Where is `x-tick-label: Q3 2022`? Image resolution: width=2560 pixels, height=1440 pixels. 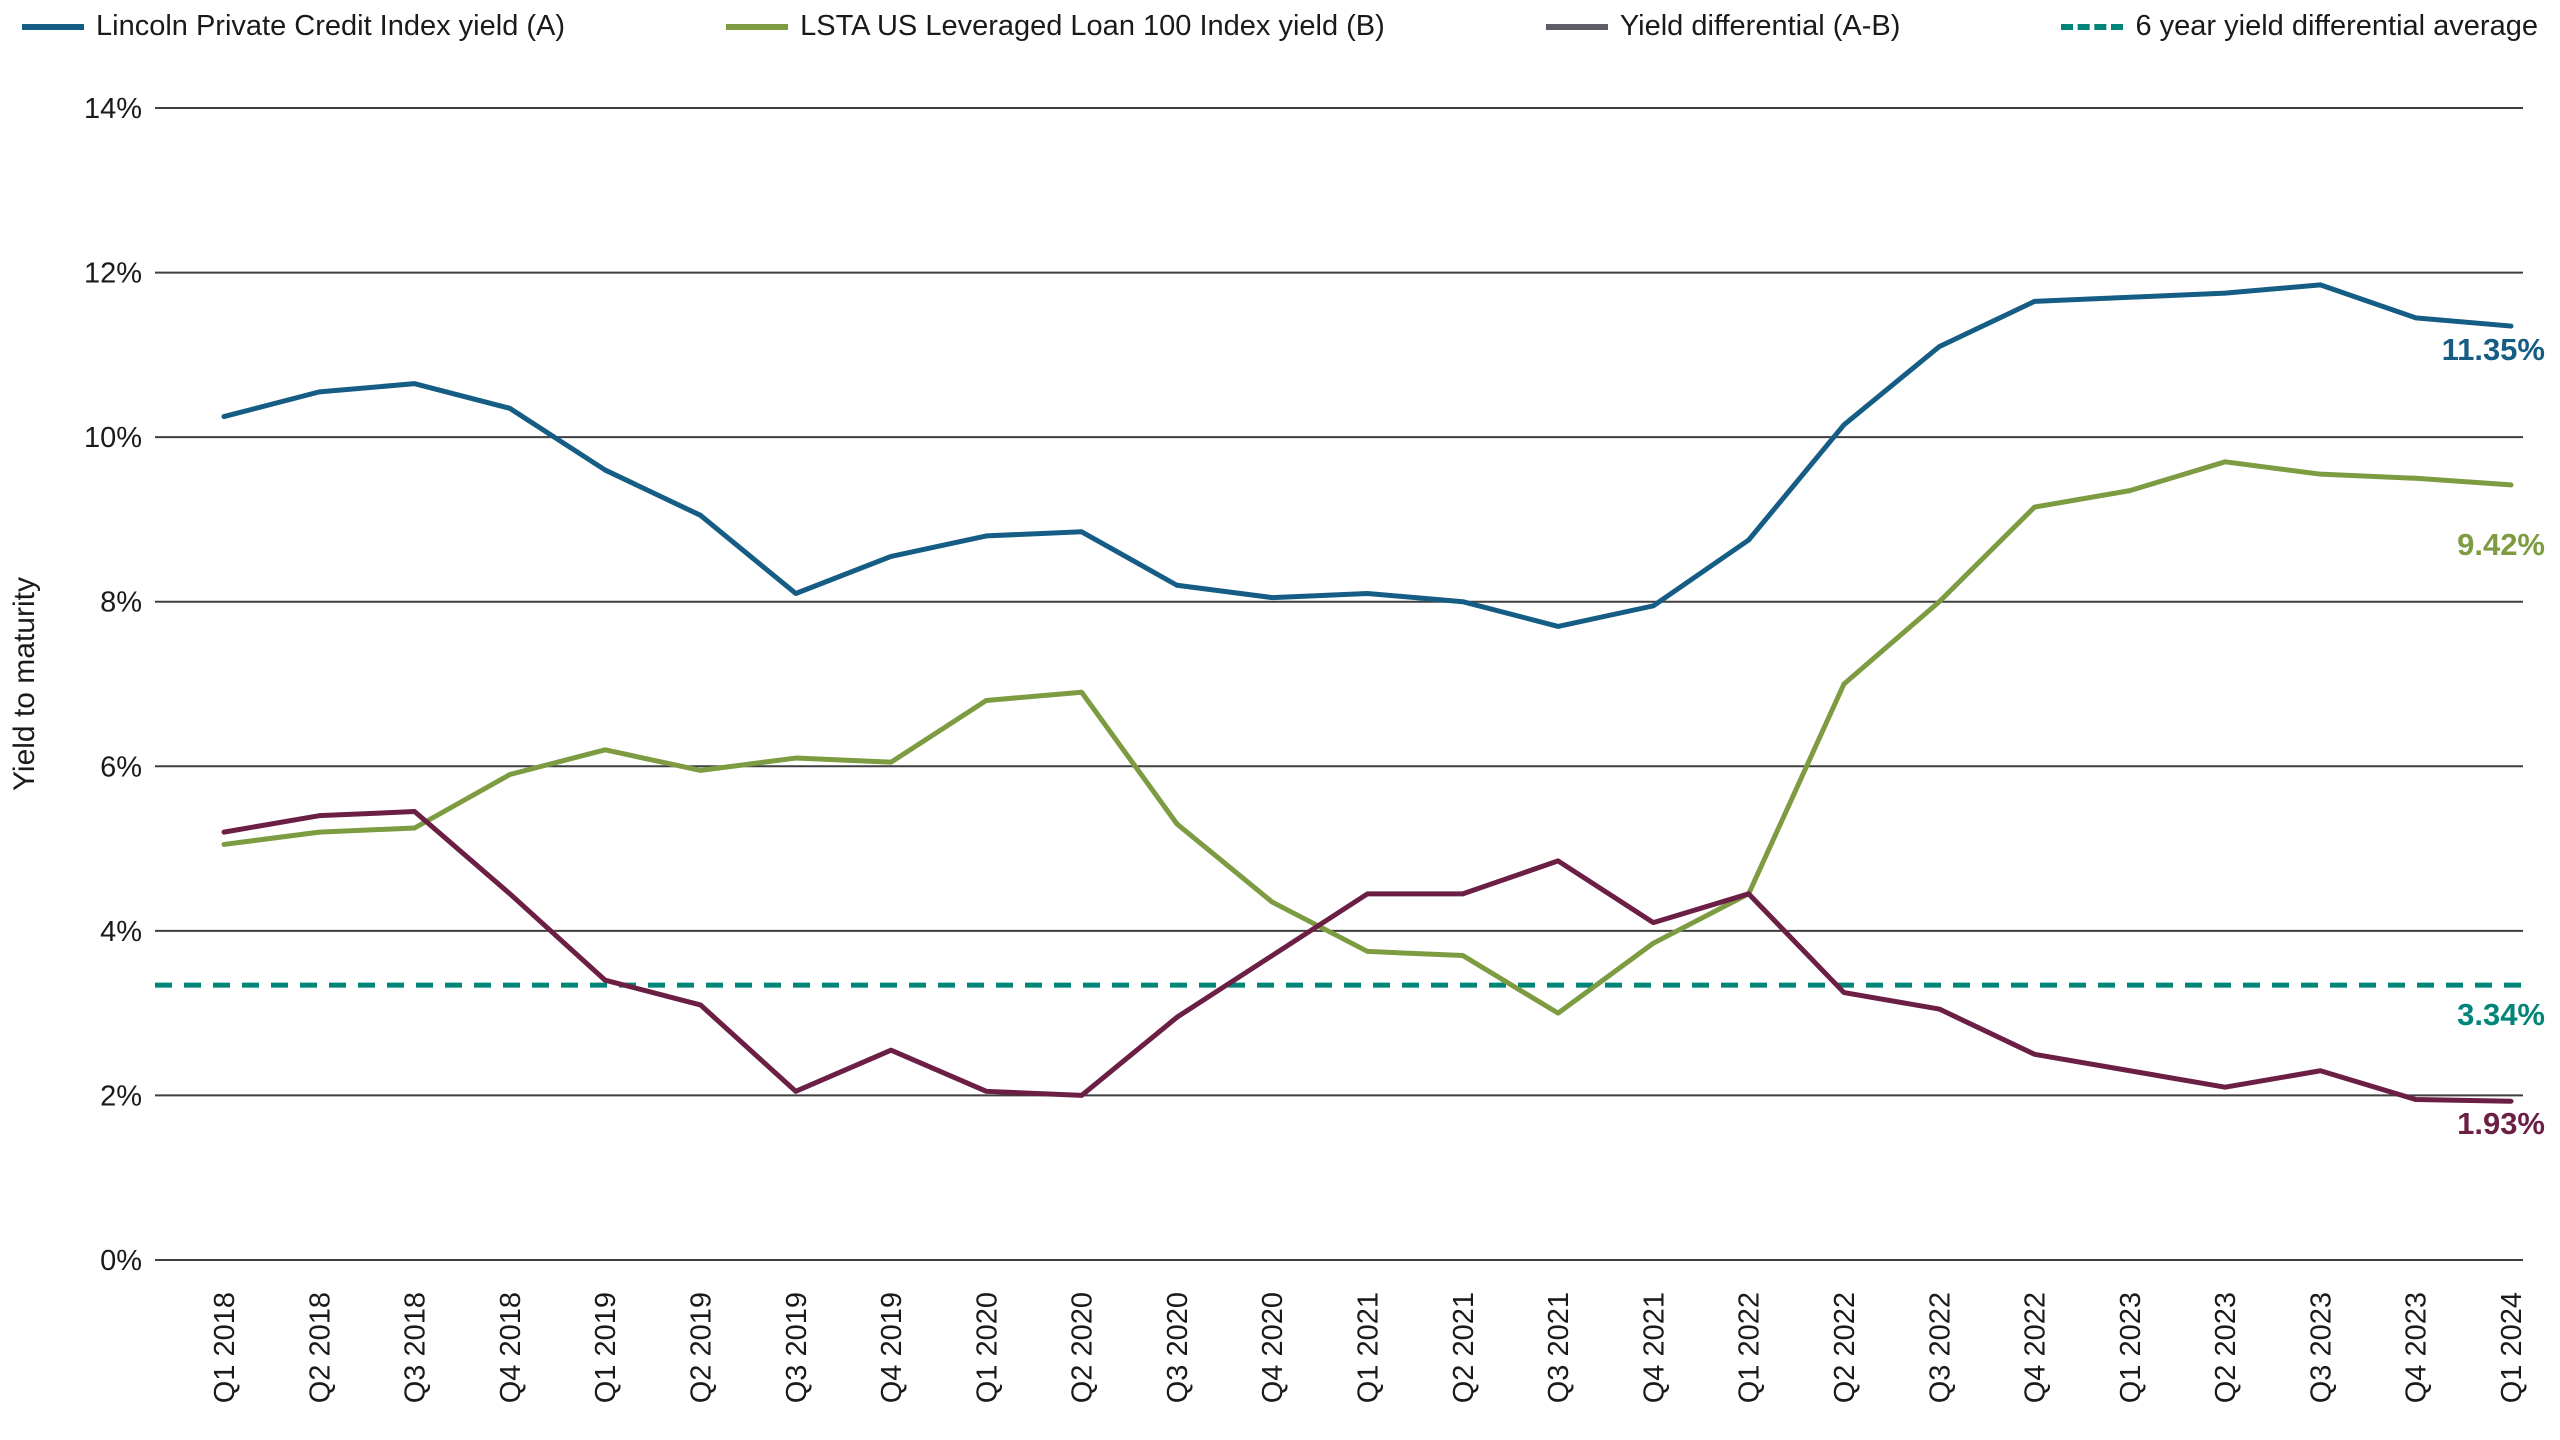 x-tick-label: Q3 2022 is located at coordinates (1940, 1347).